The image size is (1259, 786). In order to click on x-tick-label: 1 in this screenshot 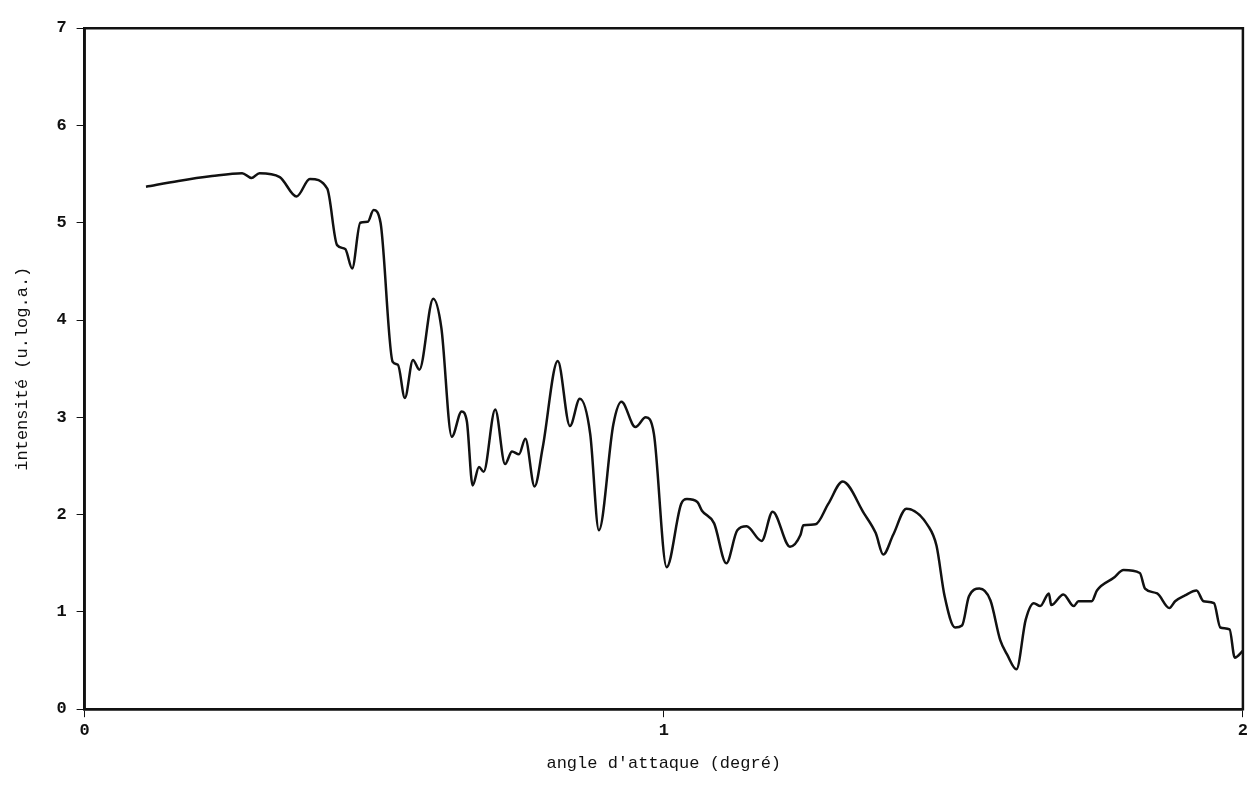, I will do `click(663, 730)`.